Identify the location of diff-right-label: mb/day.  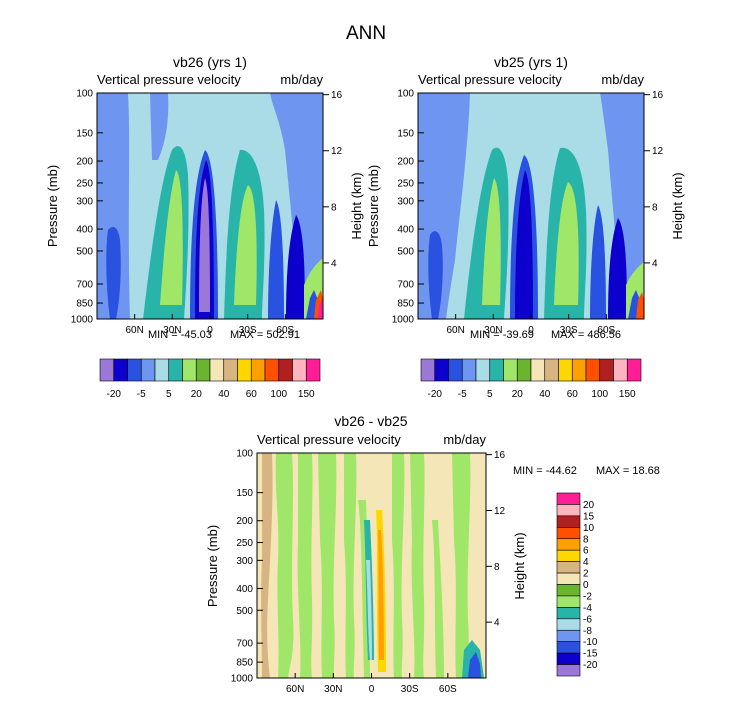
(464, 439).